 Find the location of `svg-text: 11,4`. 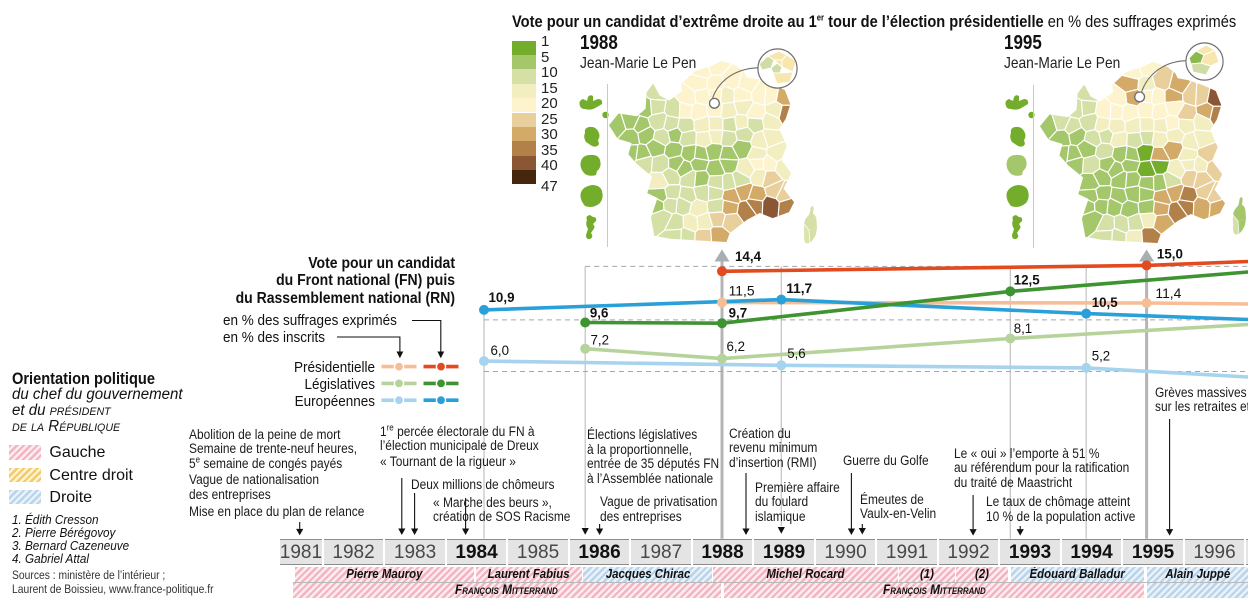

svg-text: 11,4 is located at coordinates (1168, 293).